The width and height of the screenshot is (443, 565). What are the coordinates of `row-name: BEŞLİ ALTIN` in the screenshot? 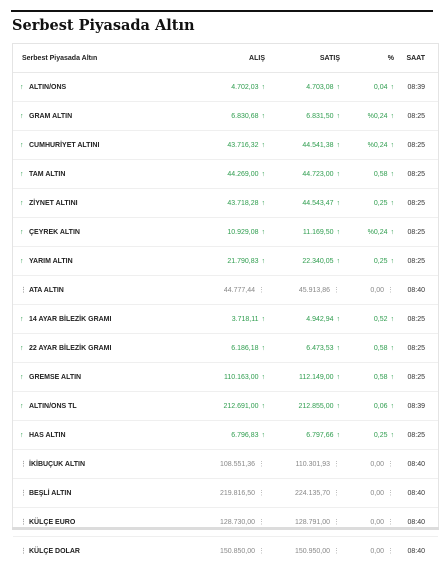 It's located at (50, 493).